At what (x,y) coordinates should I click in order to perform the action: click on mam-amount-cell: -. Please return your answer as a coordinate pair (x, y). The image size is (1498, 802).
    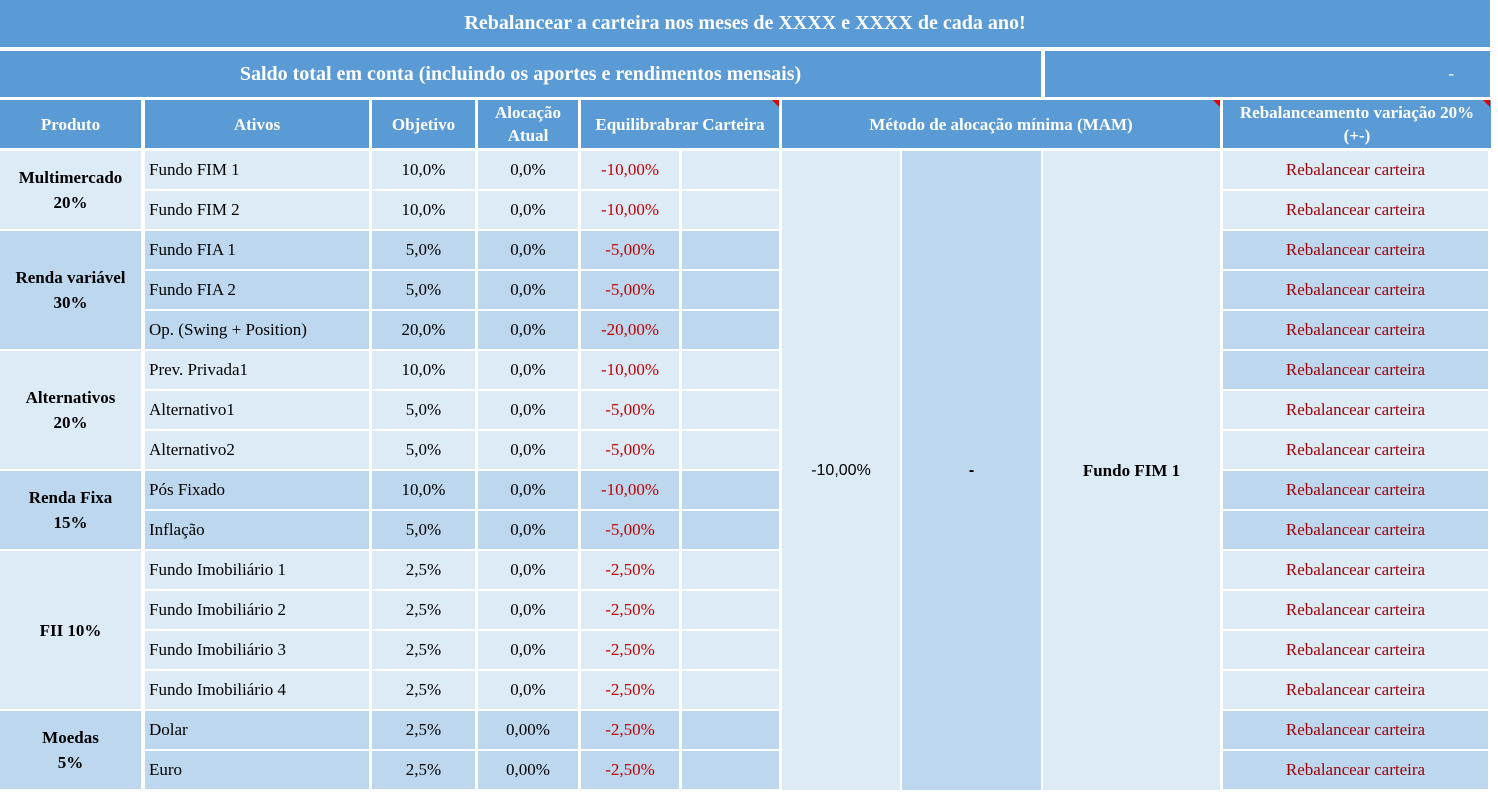
    Looking at the image, I should click on (971, 470).